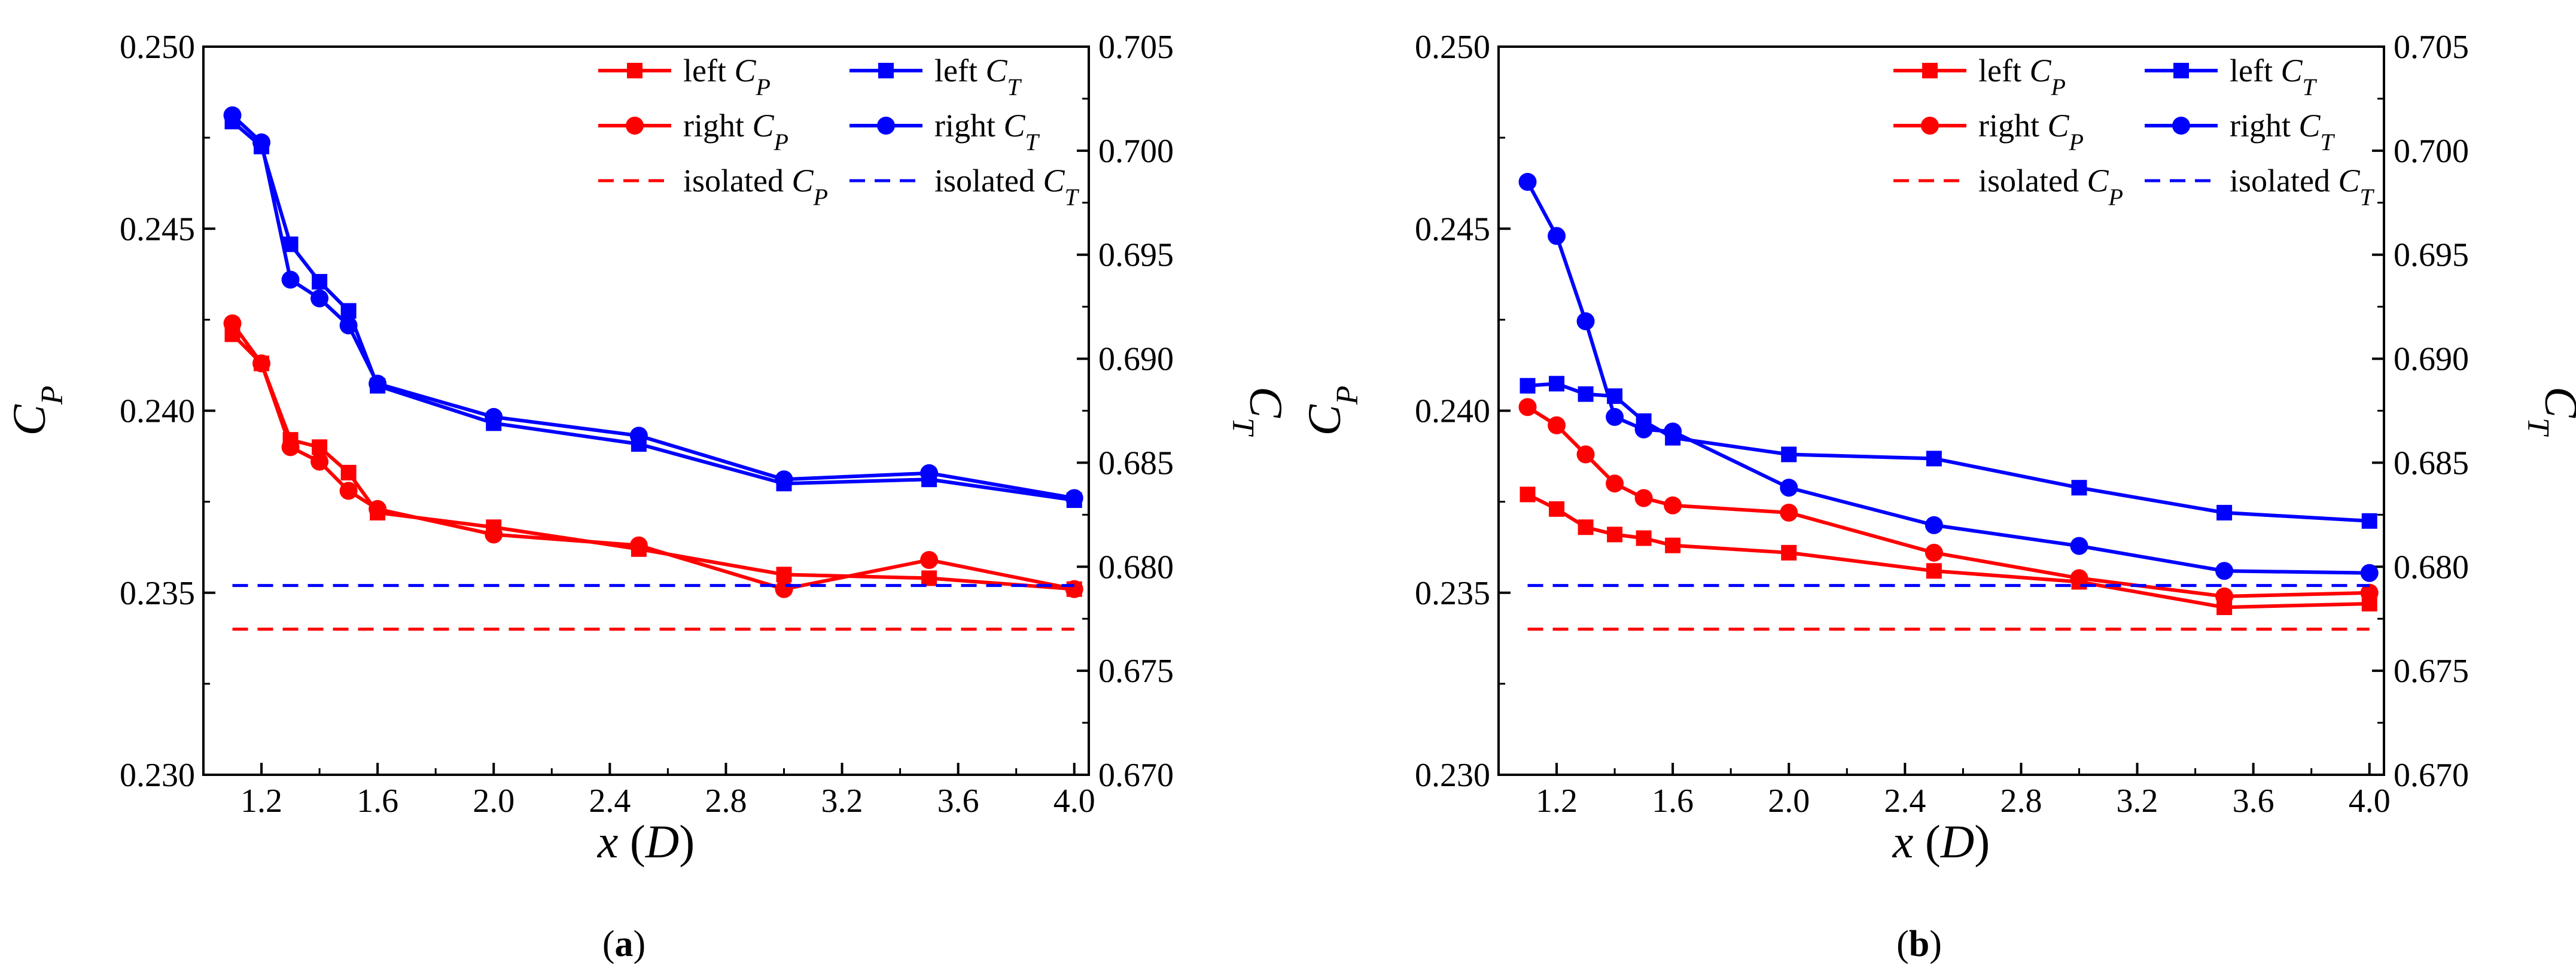 The image size is (2576, 977). I want to click on y-left-tick-label: 0.230, so click(1452, 776).